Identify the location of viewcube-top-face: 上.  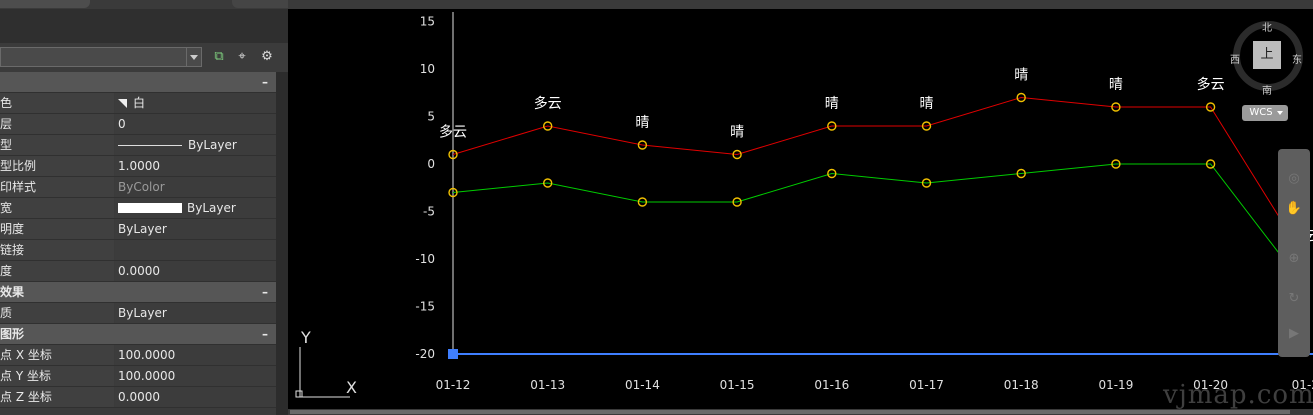
(1267, 55).